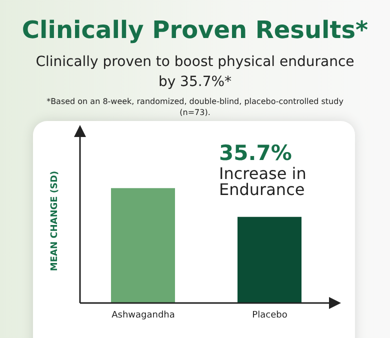  Describe the element at coordinates (263, 181) in the screenshot. I see `annotation: Increase in Endurance` at that location.